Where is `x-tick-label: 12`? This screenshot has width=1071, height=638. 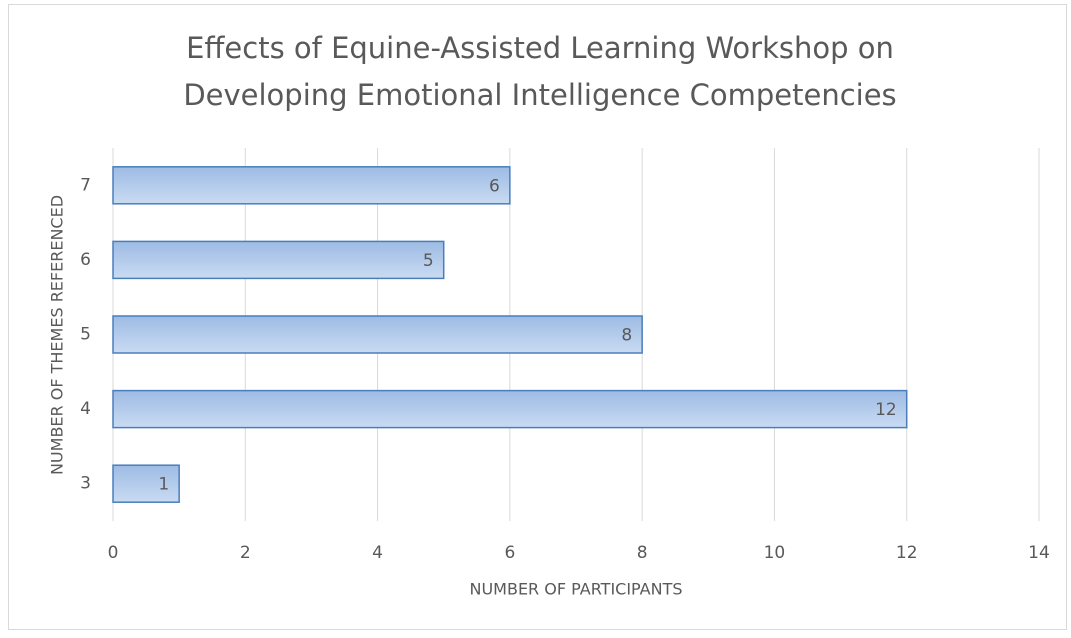 x-tick-label: 12 is located at coordinates (907, 553).